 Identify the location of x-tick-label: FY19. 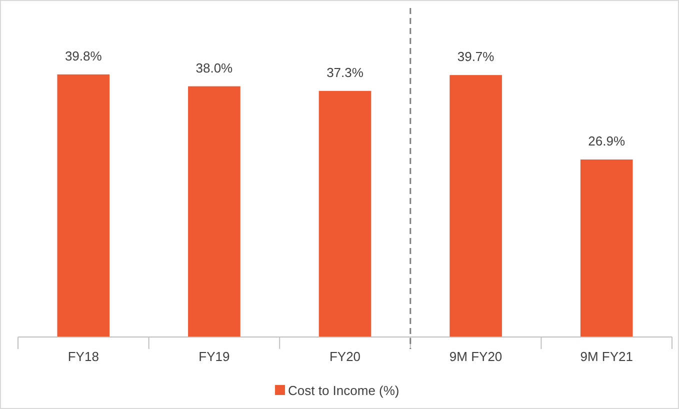
(214, 356).